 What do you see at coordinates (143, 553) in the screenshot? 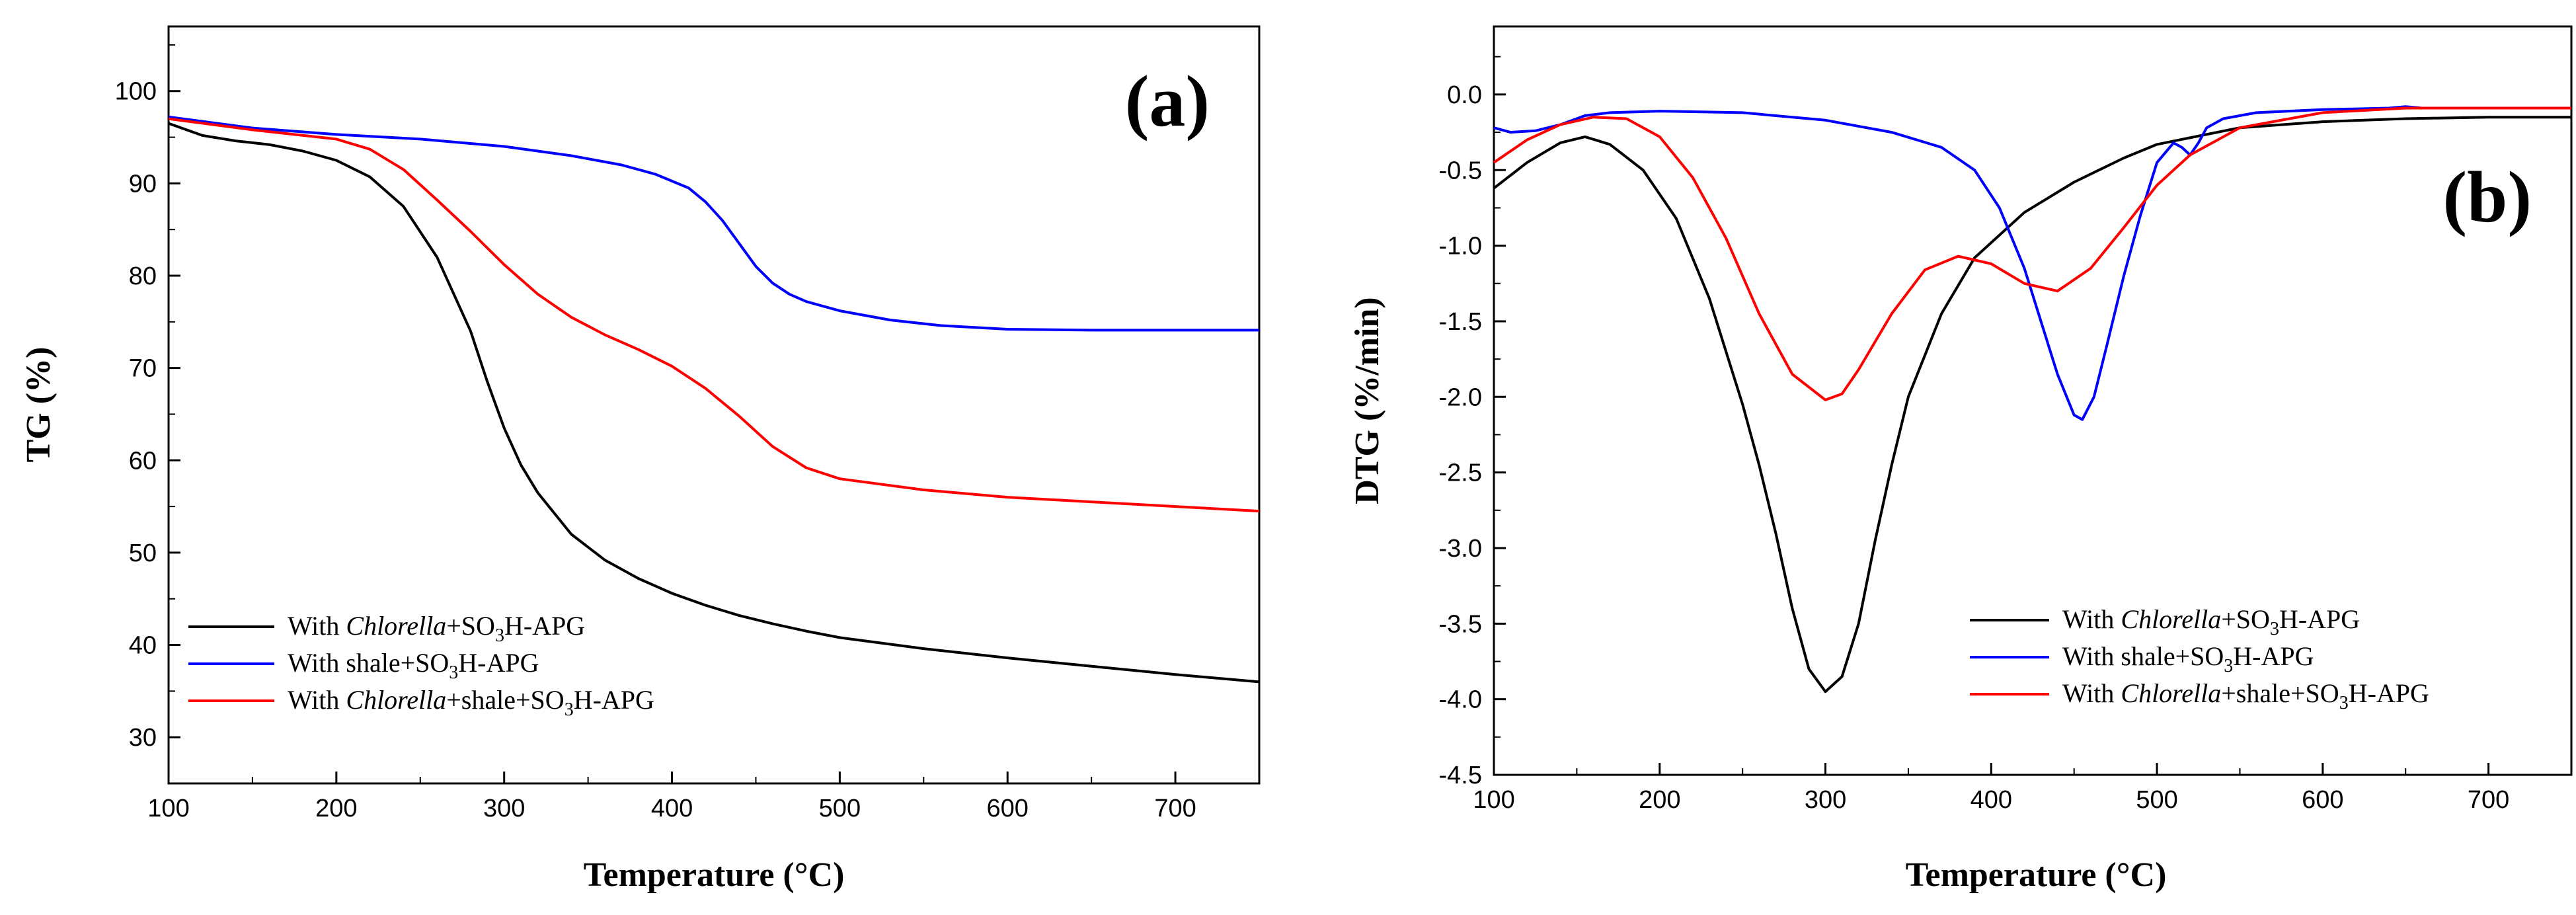
I see `a-ytick-label: 50` at bounding box center [143, 553].